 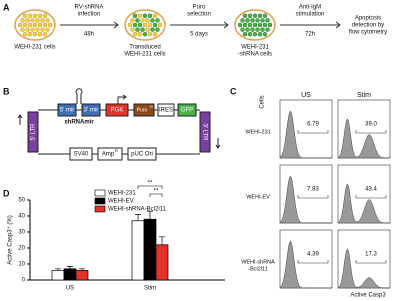 What do you see at coordinates (79, 96) in the screenshot?
I see `hairpin` at bounding box center [79, 96].